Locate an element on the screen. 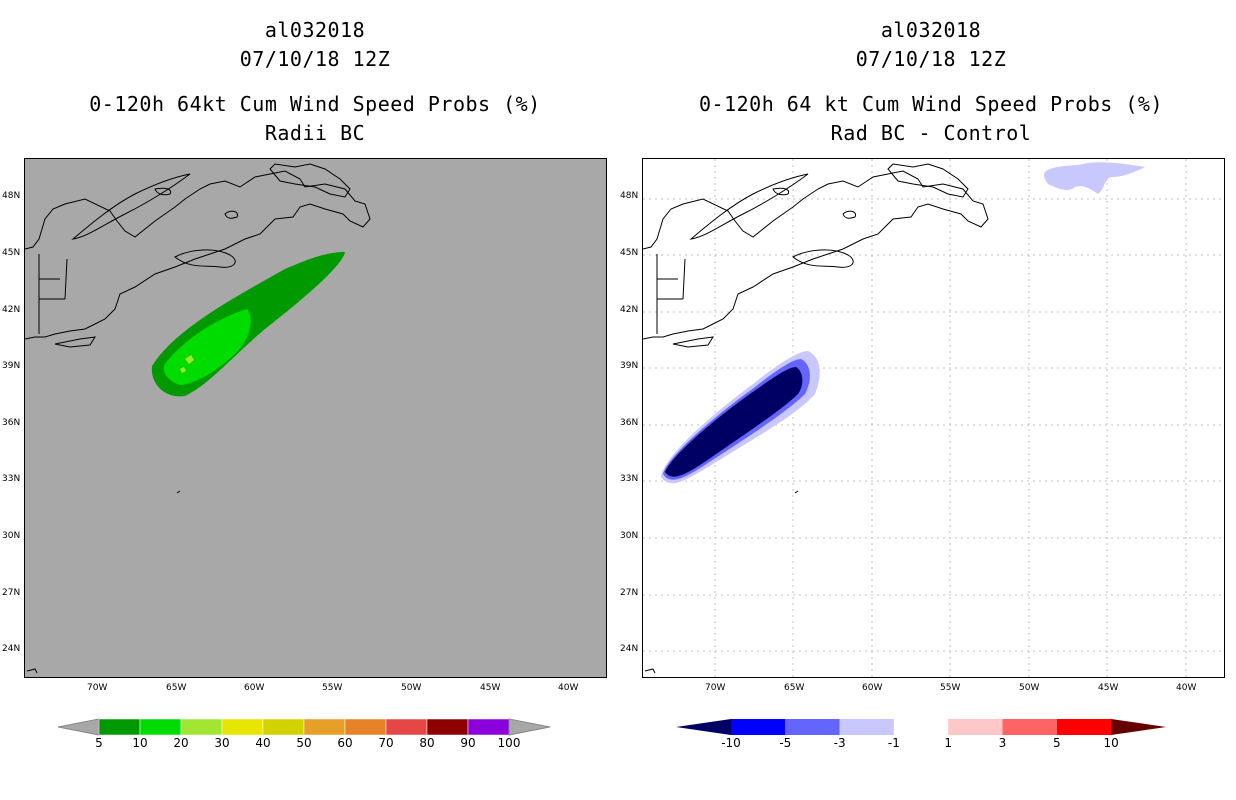 Image resolution: width=1236 pixels, height=800 pixels. colorbar-label: 90 is located at coordinates (468, 743).